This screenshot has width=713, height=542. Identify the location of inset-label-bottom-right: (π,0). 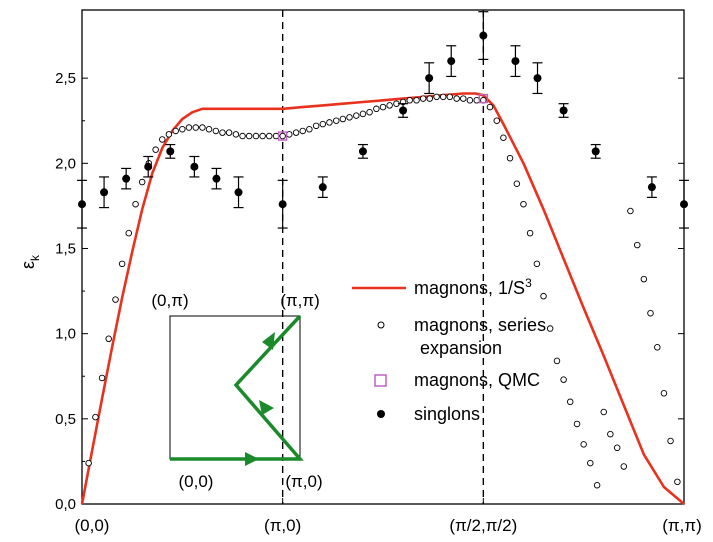
(303, 481).